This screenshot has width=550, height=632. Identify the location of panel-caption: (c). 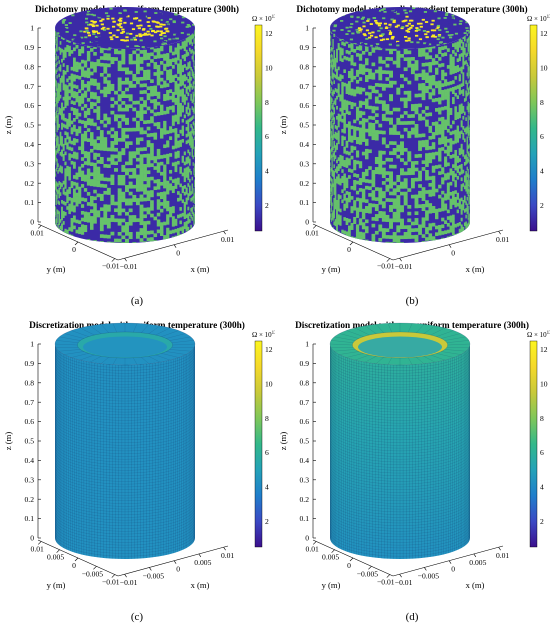
(137, 617).